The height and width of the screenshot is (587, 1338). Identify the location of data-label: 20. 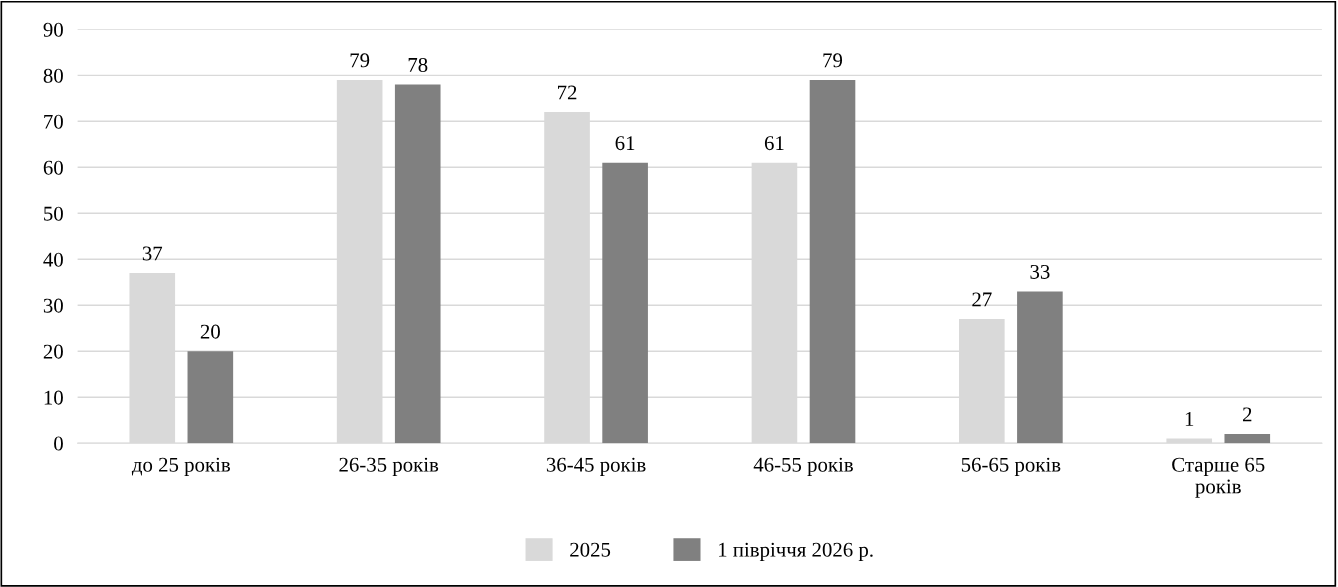
(210, 331).